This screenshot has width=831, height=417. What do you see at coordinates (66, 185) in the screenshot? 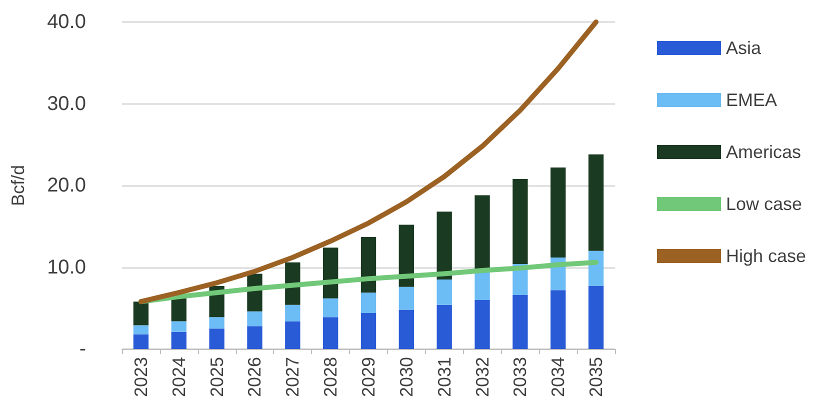
I see `y-tick-label: 20.0` at bounding box center [66, 185].